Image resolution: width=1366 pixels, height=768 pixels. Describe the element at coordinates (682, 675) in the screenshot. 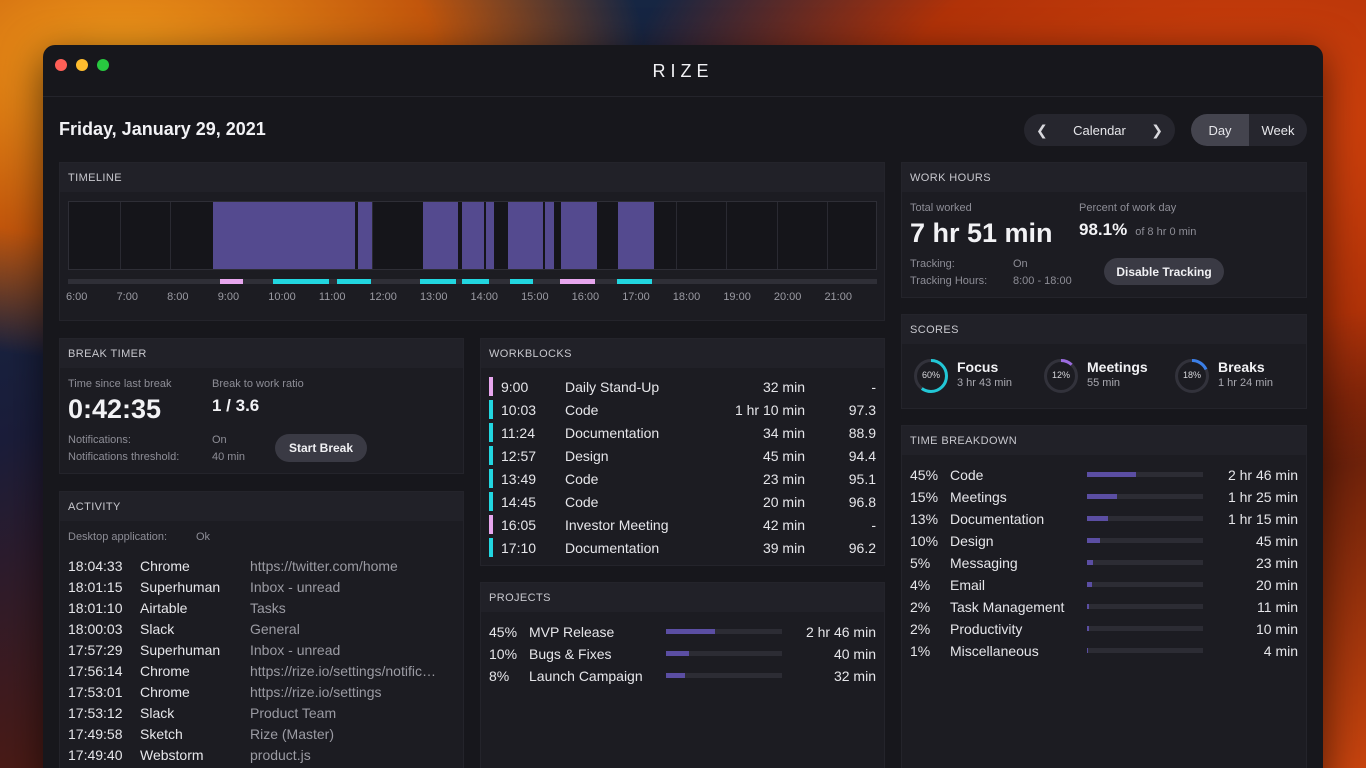

I see `project-row: 8% Launch Campaign 32 min` at that location.